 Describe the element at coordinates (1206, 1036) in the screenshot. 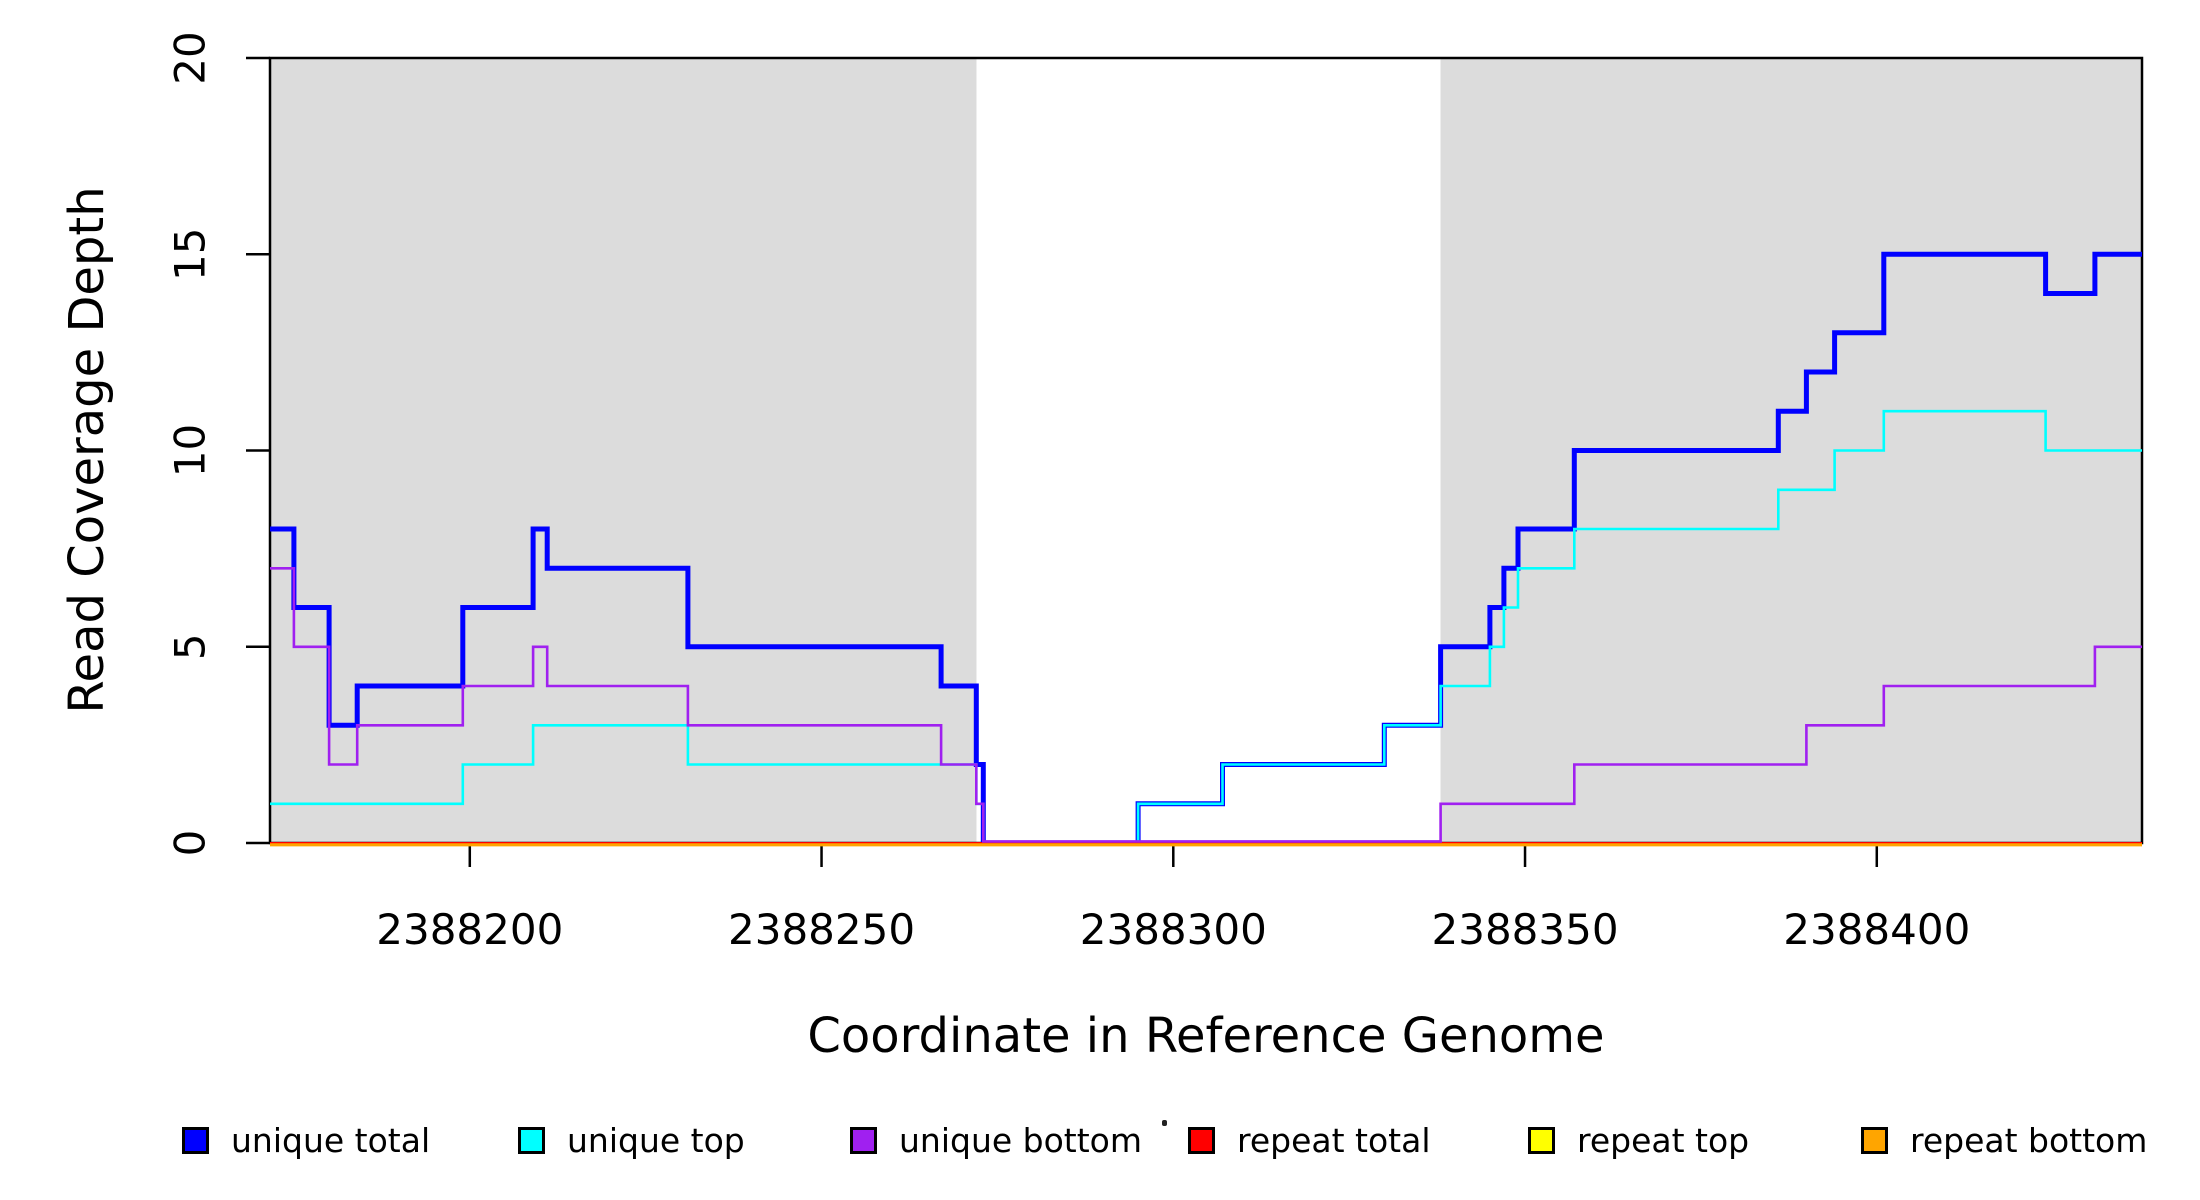

I see `x-axis-title: Coordinate in Reference Genome` at that location.